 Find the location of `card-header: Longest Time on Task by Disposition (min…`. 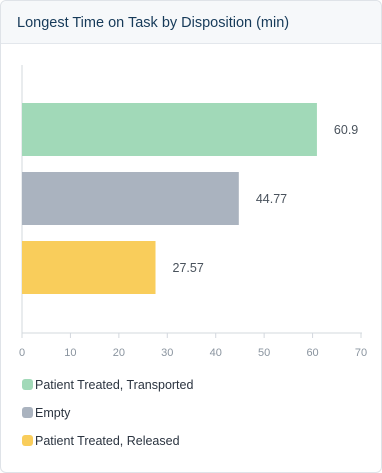

card-header: Longest Time on Task by Disposition (min… is located at coordinates (191, 22).